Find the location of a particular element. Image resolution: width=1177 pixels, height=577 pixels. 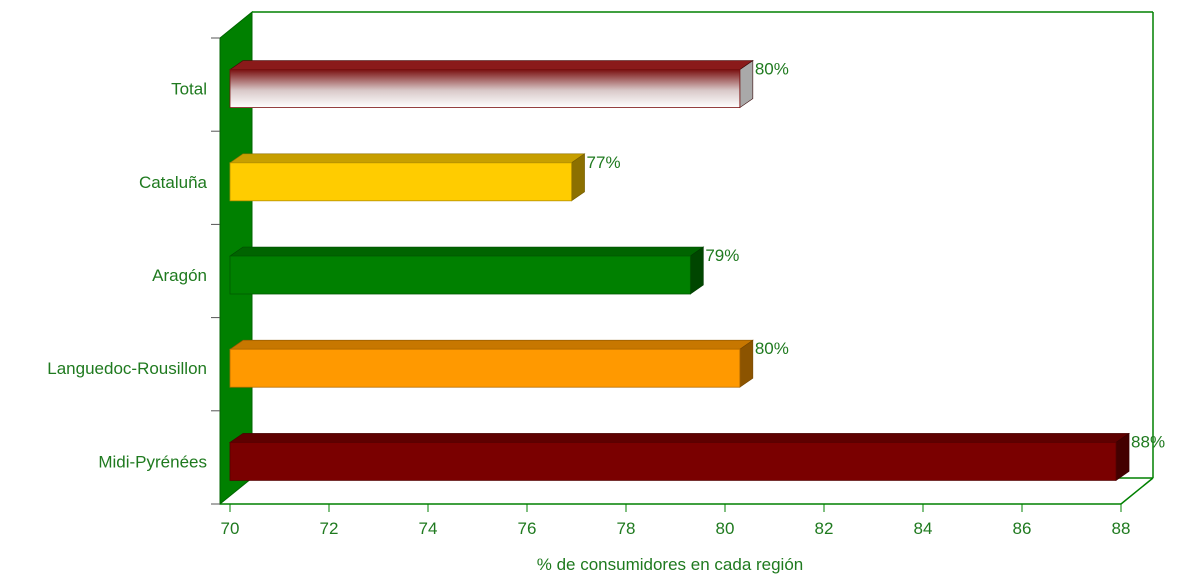

category-label: Aragón is located at coordinates (179, 275).